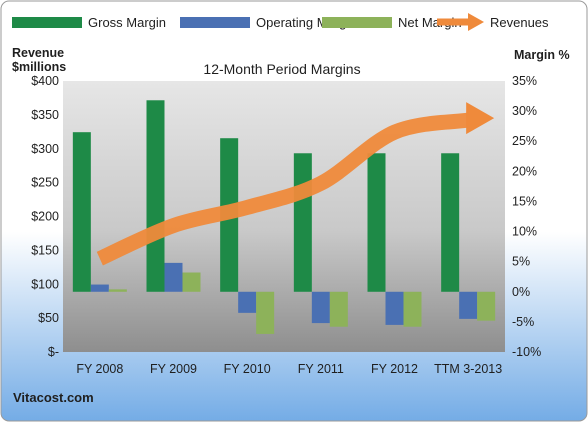  What do you see at coordinates (480, 118) in the screenshot?
I see `revenues-arrow-head` at bounding box center [480, 118].